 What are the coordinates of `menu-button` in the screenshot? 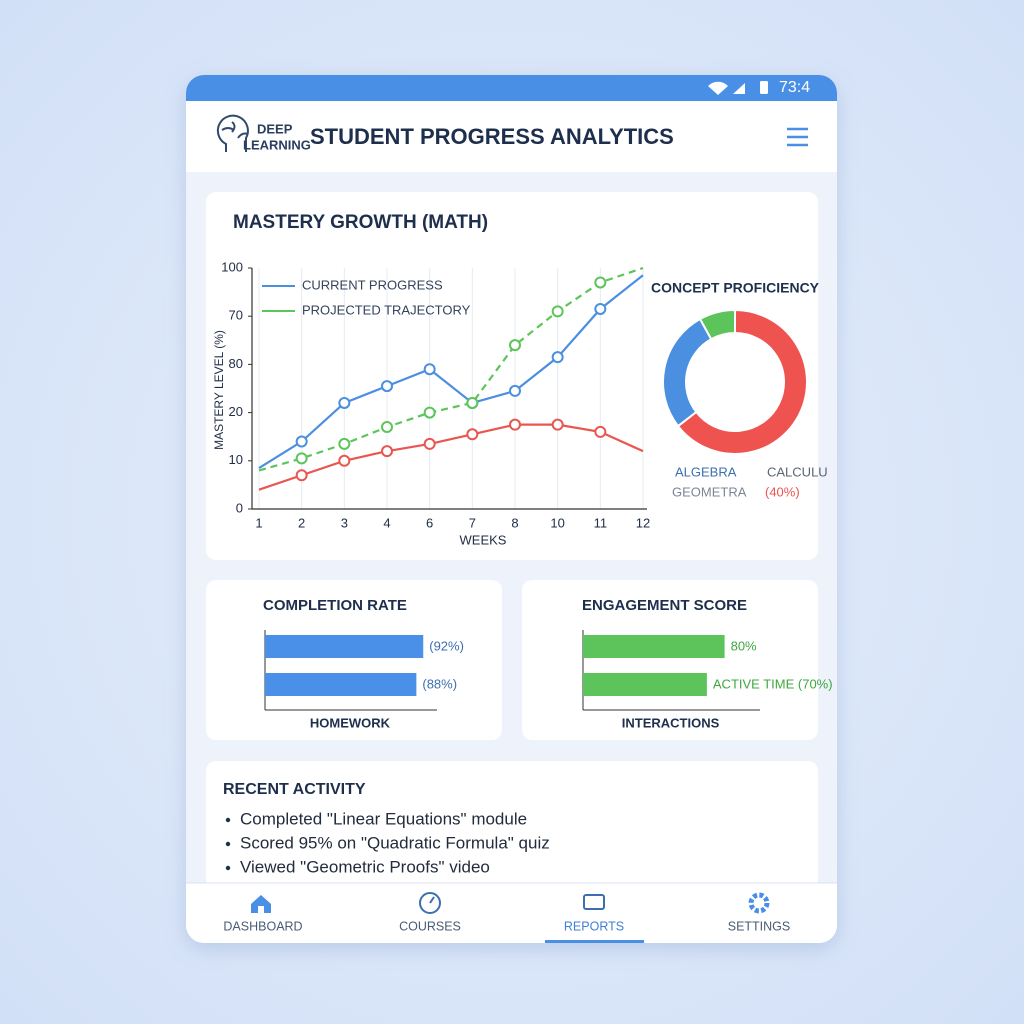 It's located at (797, 137).